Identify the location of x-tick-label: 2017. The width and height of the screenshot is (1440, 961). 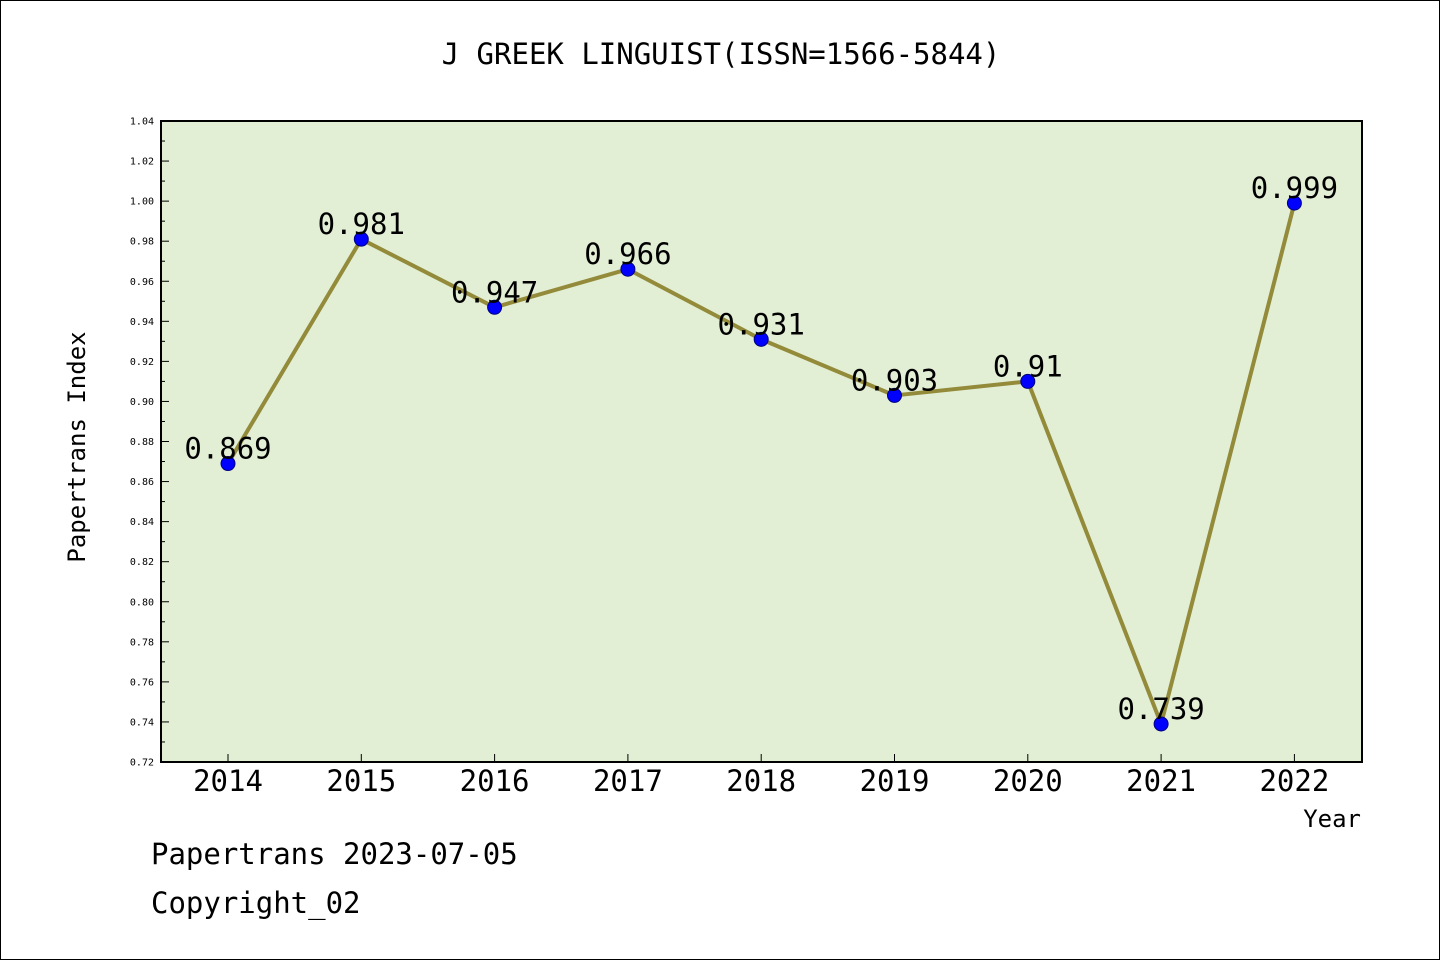
(628, 781).